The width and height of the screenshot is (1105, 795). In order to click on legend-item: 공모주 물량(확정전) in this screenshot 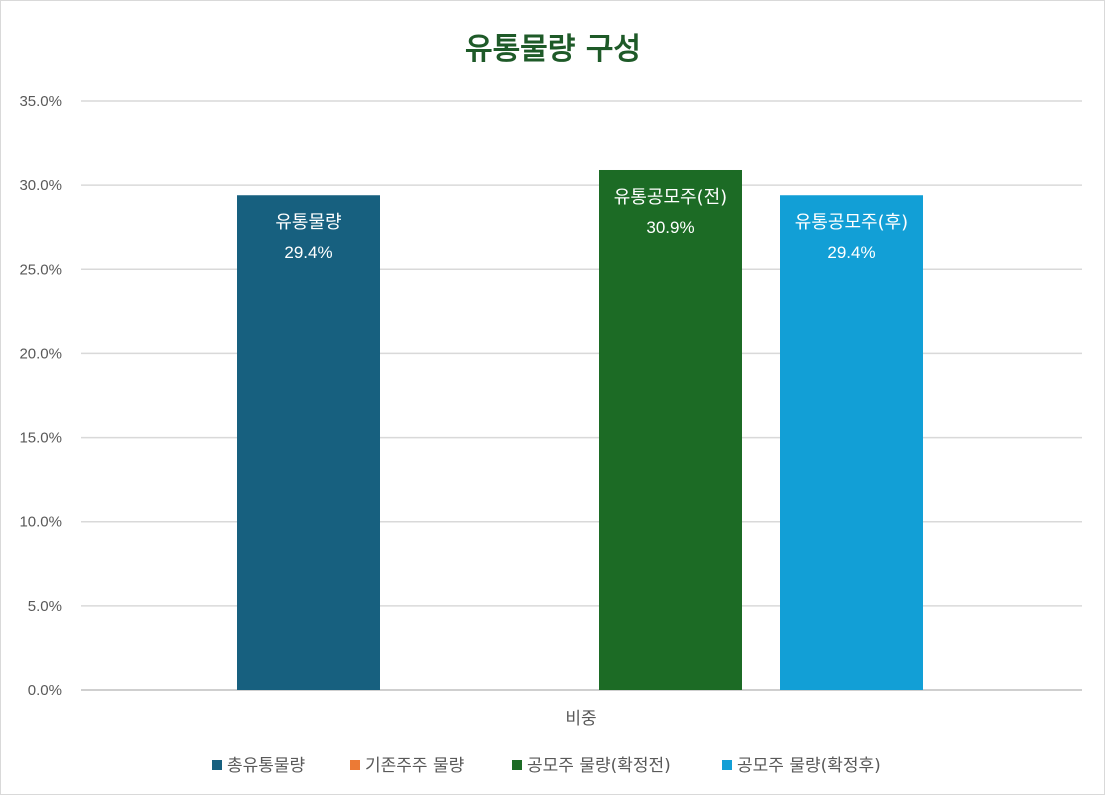, I will do `click(591, 766)`.